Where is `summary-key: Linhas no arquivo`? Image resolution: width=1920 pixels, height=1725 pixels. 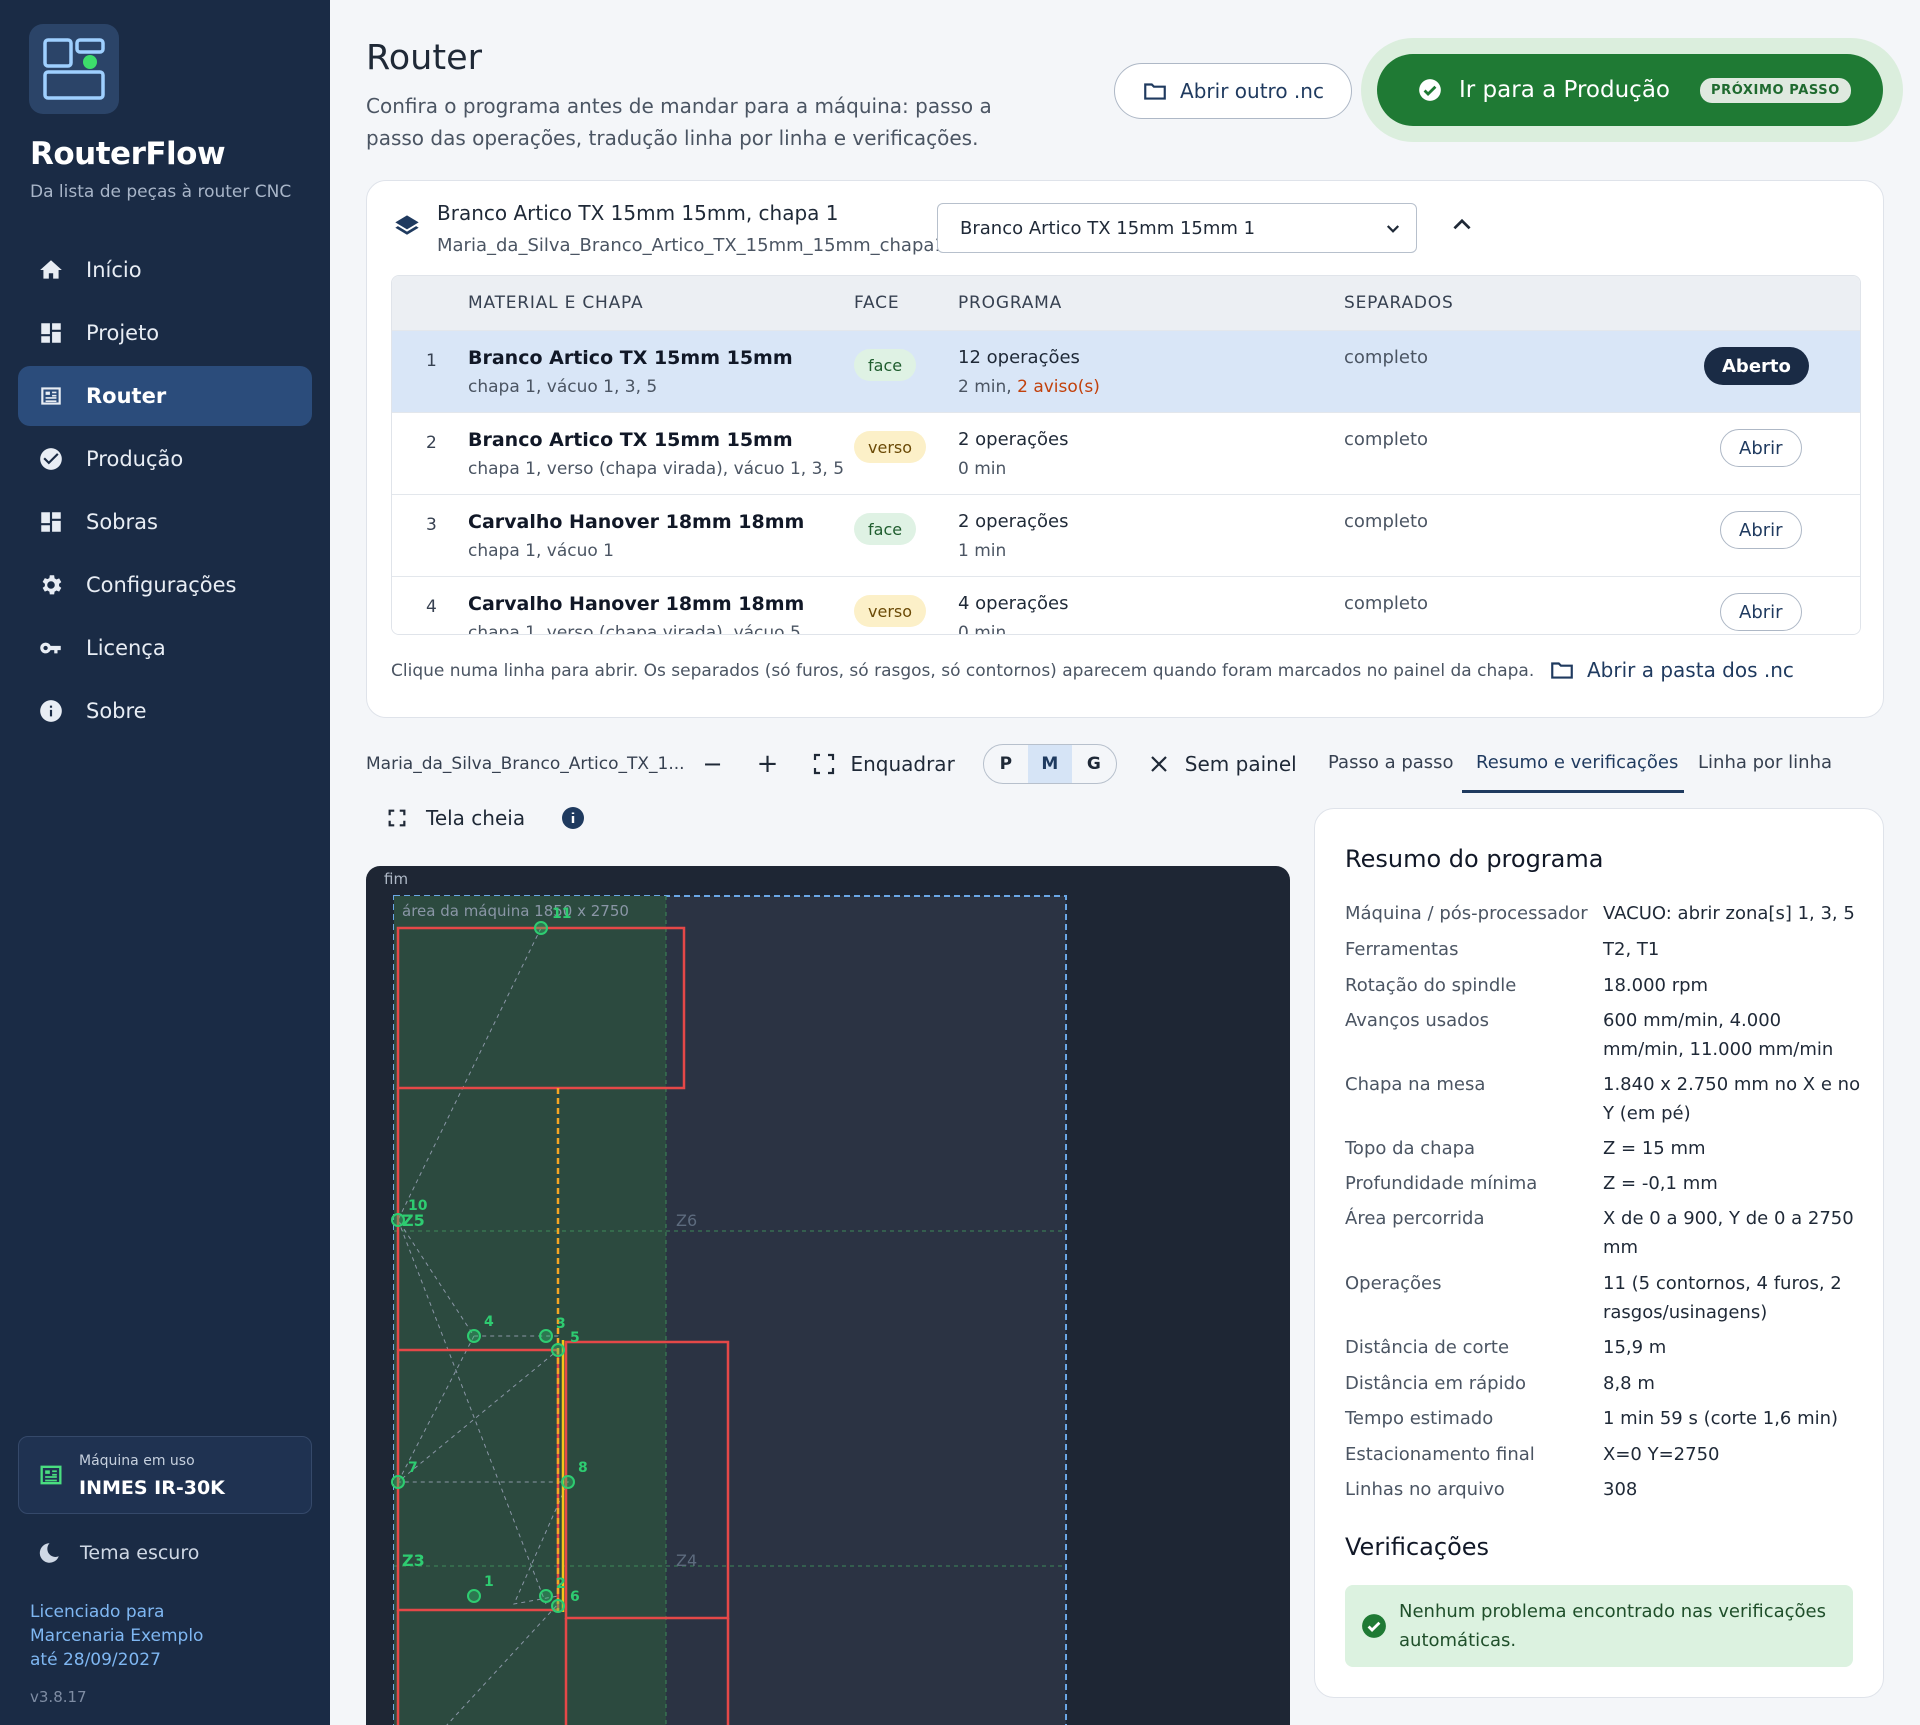 summary-key: Linhas no arquivo is located at coordinates (1425, 1489).